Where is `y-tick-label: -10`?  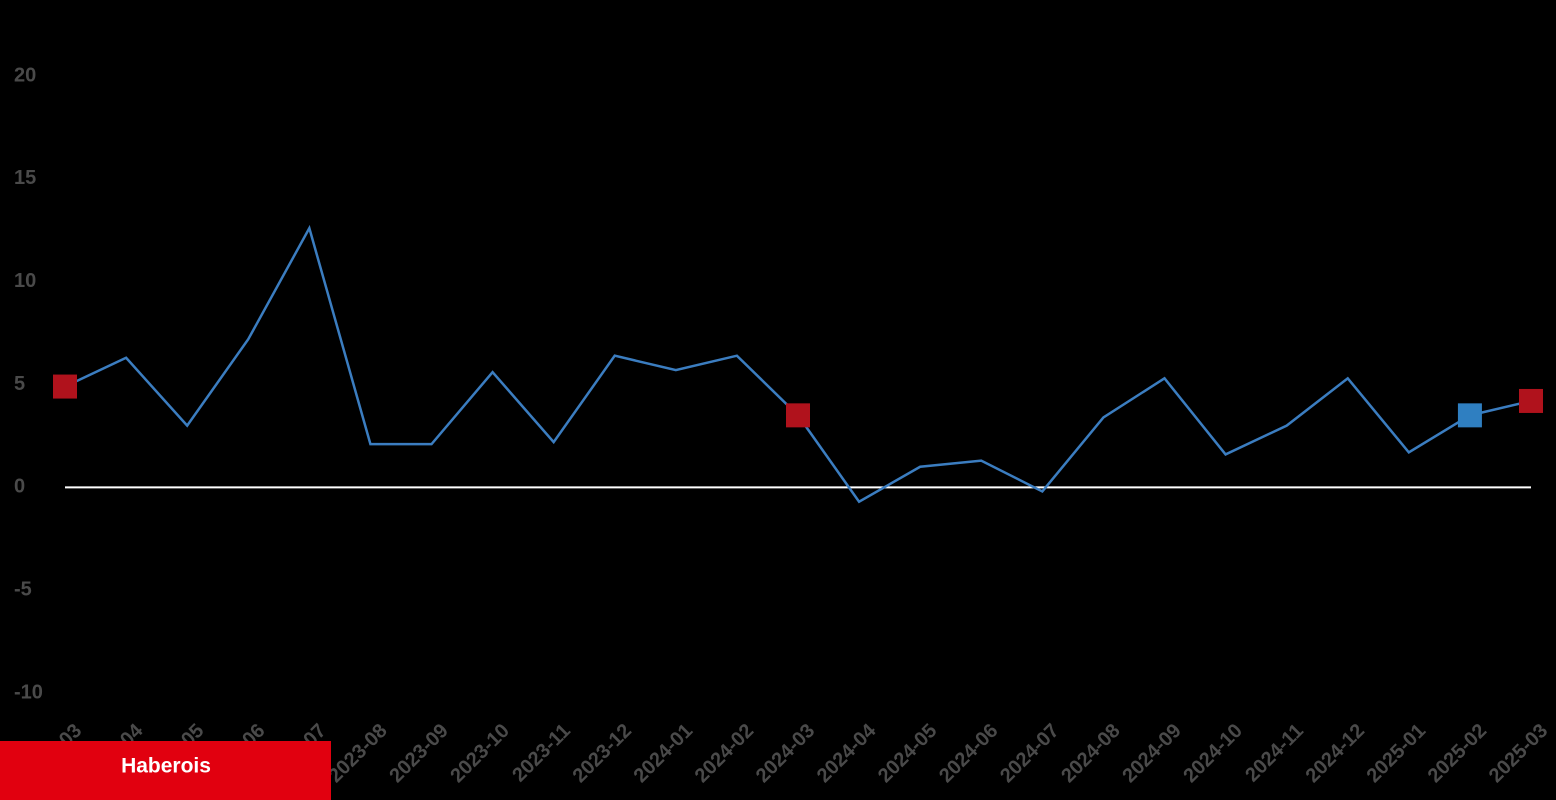
y-tick-label: -10 is located at coordinates (28, 692).